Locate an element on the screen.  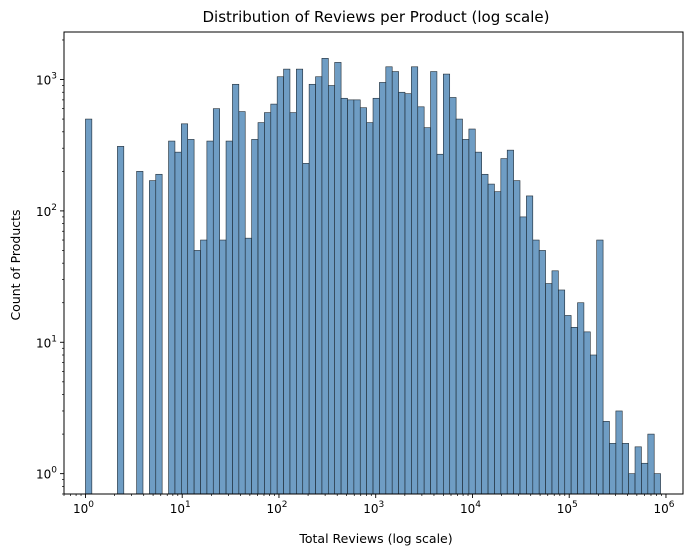
x-tick-label: 10⁰ is located at coordinates (83, 508).